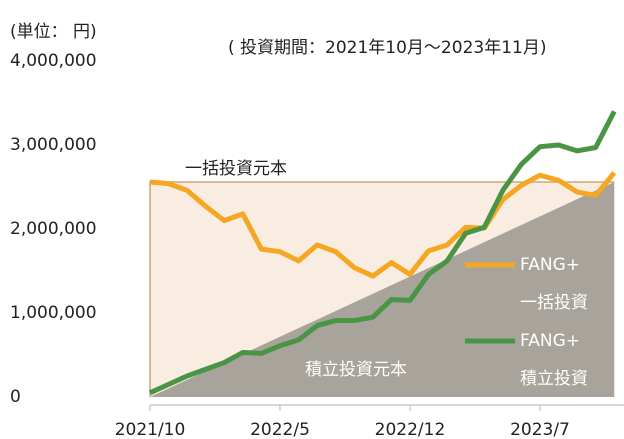 Image resolution: width=624 pixels, height=439 pixels. Describe the element at coordinates (356, 370) in the screenshot. I see `annotation: 積立投資元本` at that location.